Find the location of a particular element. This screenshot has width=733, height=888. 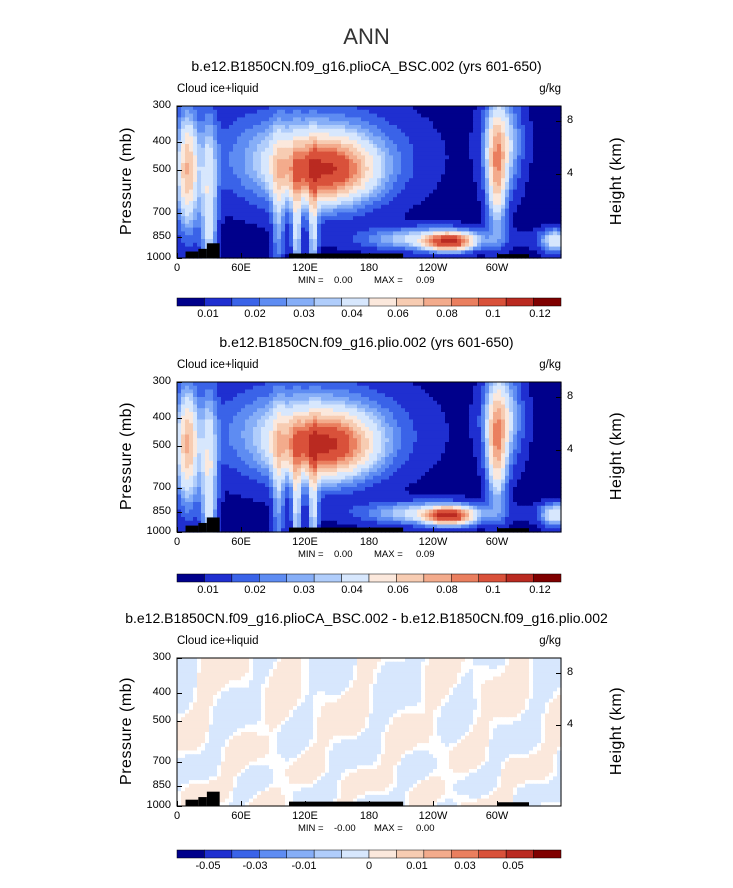

y-tick-mark is located at coordinates (179, 213).